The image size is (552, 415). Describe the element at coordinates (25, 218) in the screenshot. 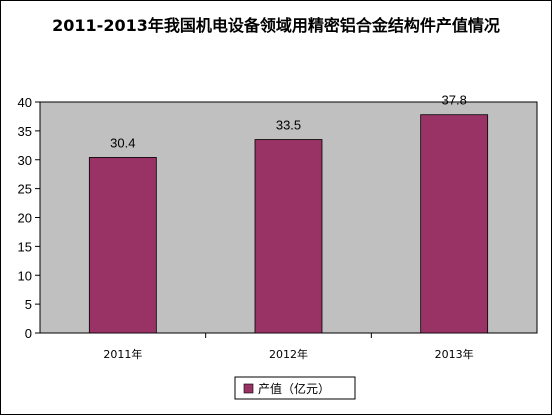

I see `y-tick-label: 20` at that location.